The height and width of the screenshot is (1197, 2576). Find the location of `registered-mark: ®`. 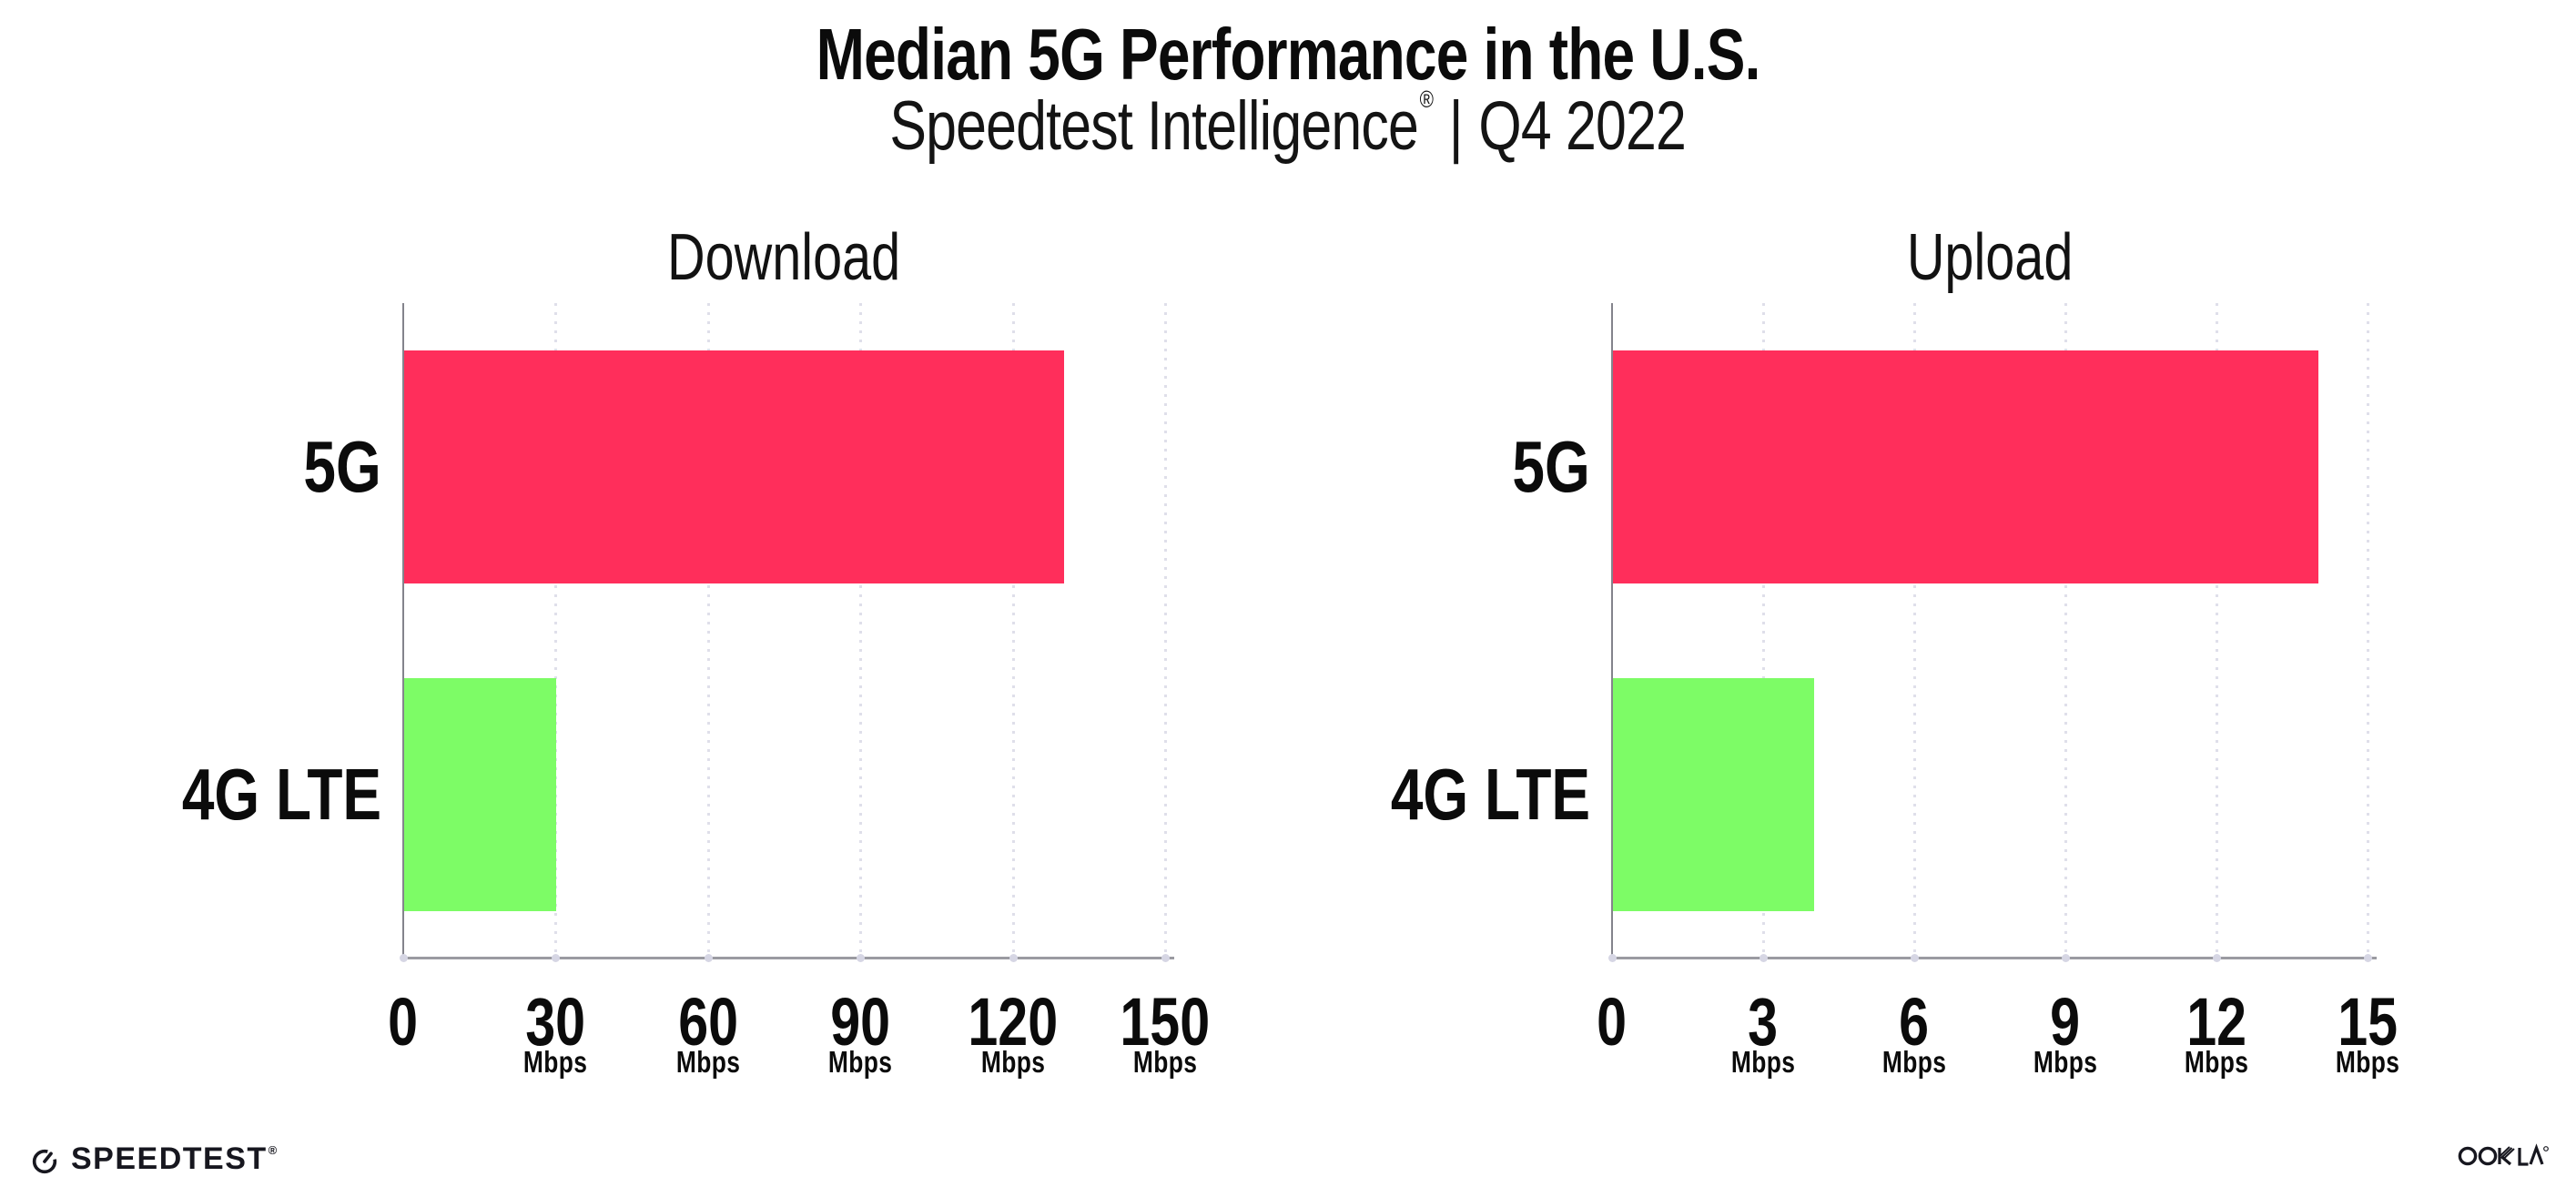

registered-mark: ® is located at coordinates (1426, 100).